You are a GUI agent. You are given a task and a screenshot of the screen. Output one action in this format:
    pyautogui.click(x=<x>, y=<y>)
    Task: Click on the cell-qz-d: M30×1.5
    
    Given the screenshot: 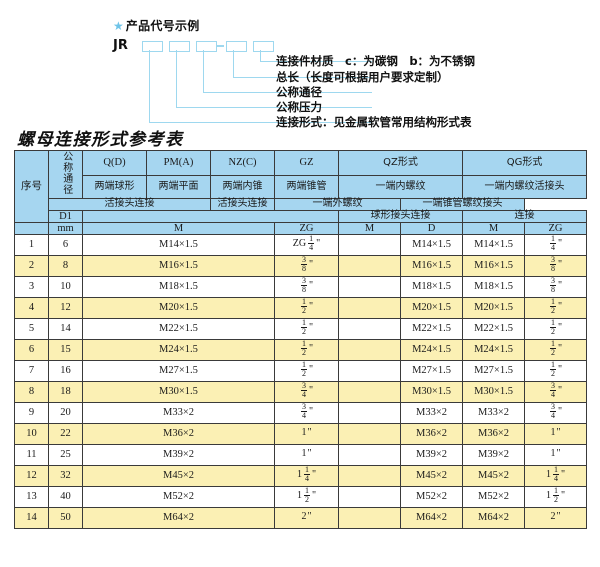 What is the action you would take?
    pyautogui.click(x=431, y=391)
    